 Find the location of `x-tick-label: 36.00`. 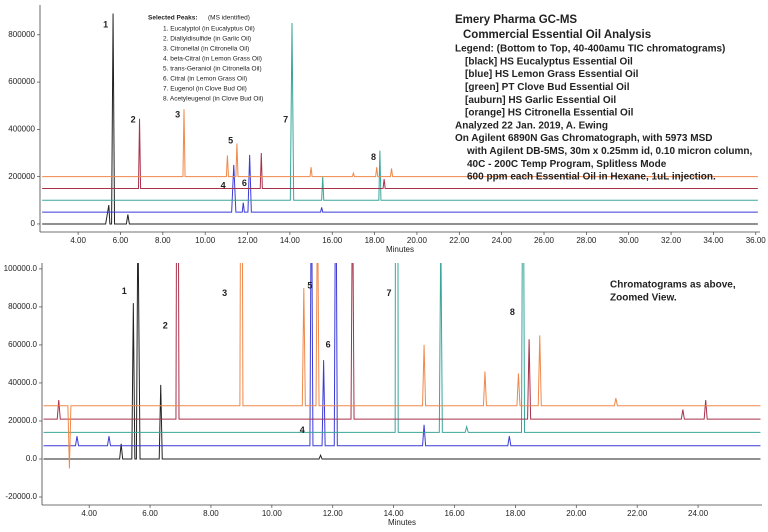

x-tick-label: 36.00 is located at coordinates (756, 240).